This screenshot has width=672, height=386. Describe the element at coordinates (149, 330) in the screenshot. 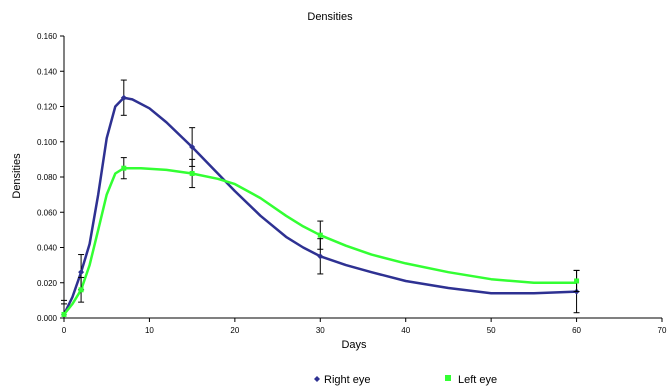

I see `x-tick-label: 10` at that location.